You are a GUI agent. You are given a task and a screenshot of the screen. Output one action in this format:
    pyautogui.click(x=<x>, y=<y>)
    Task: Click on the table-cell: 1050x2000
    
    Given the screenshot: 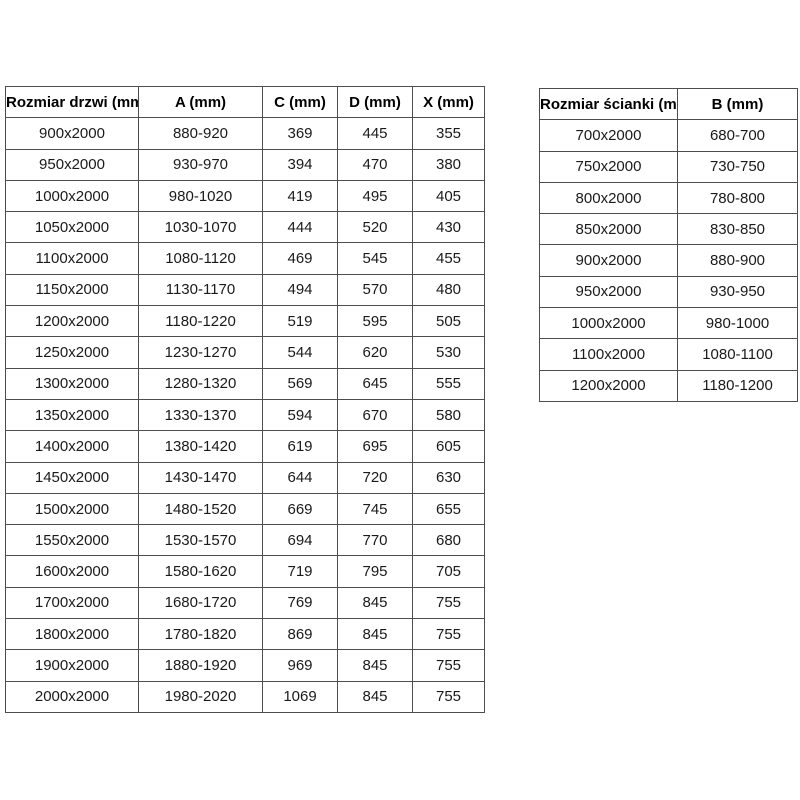 What is the action you would take?
    pyautogui.click(x=72, y=227)
    